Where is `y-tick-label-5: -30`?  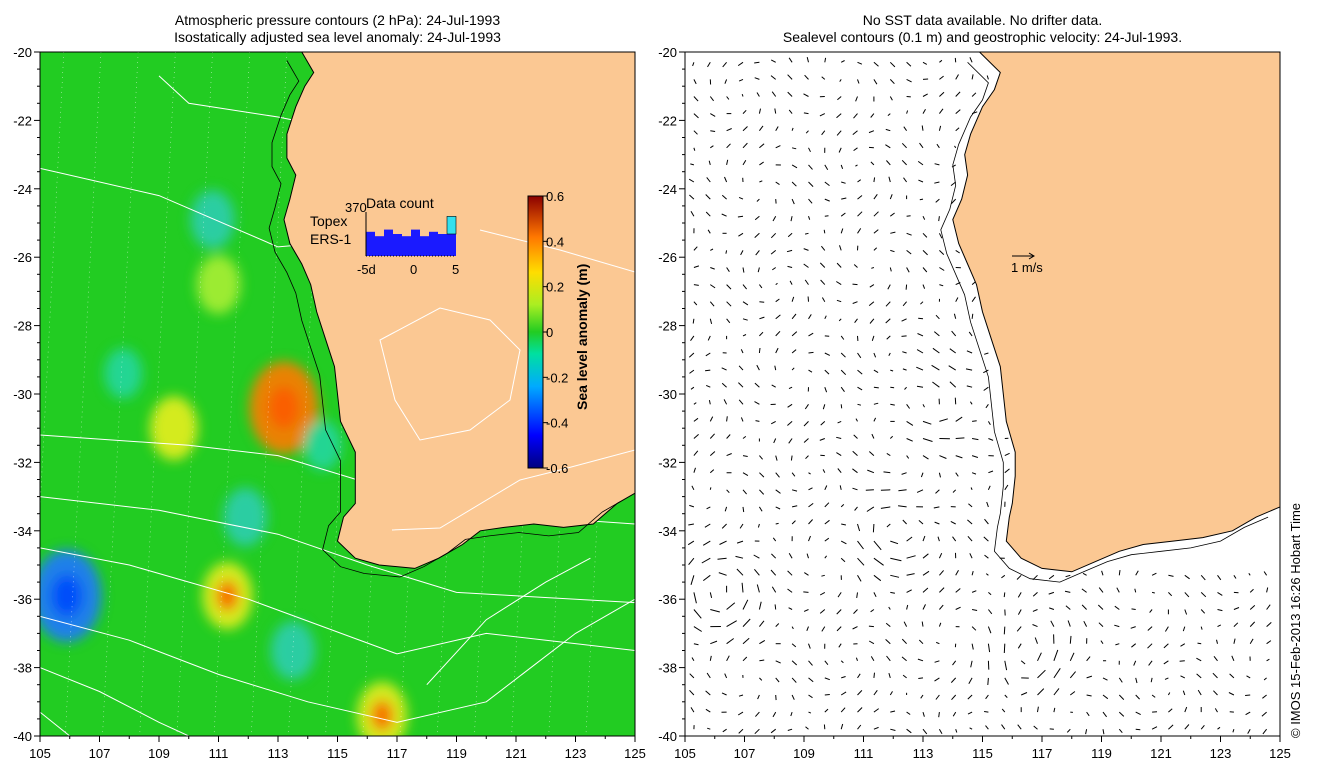 y-tick-label-5: -30 is located at coordinates (667, 394).